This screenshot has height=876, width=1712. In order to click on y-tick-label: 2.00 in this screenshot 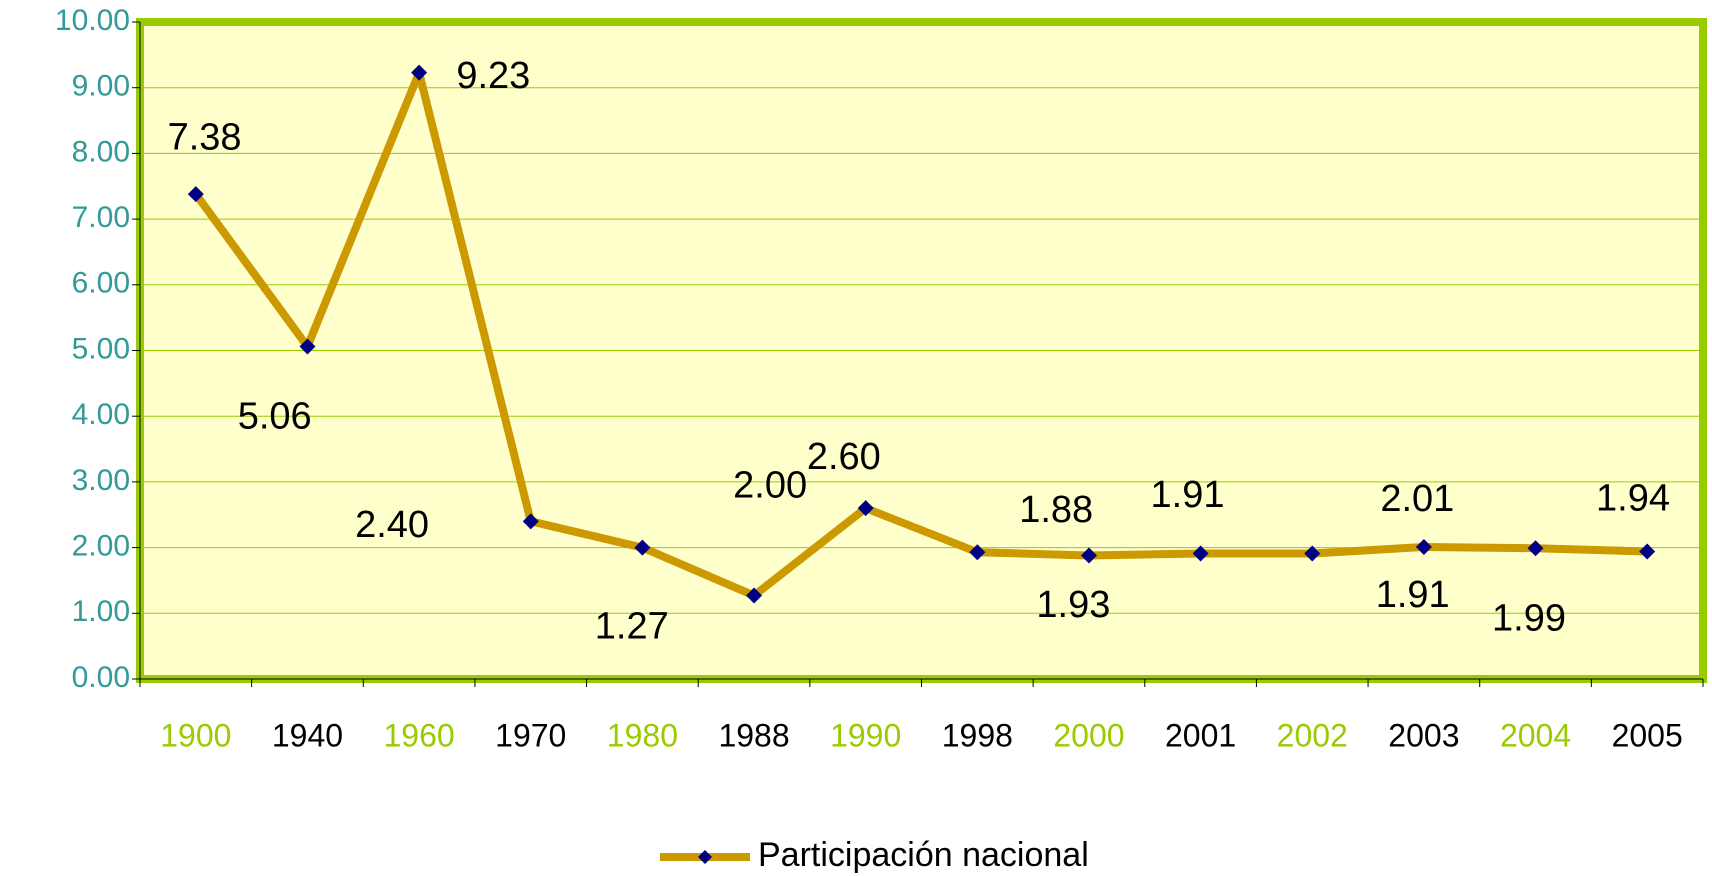, I will do `click(101, 546)`.